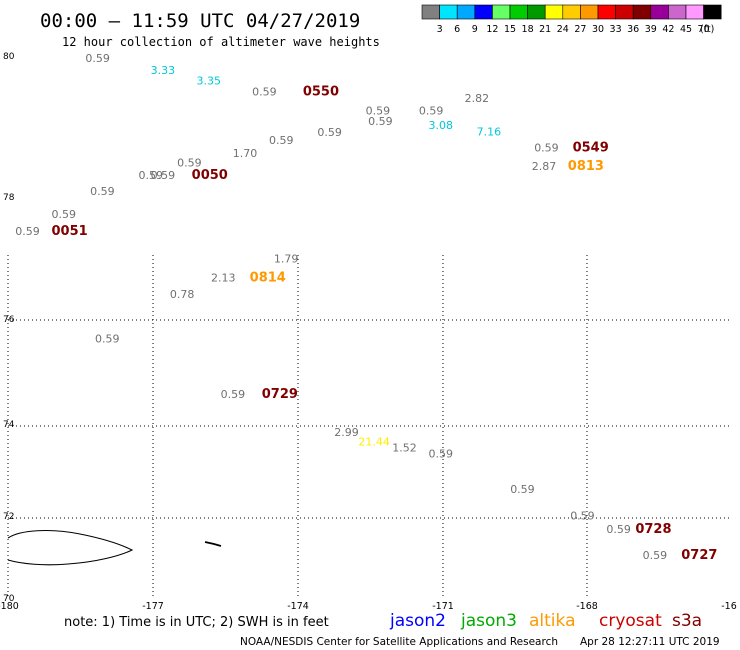 Image resolution: width=740 pixels, height=650 pixels. I want to click on wave-height-value: 0.78, so click(182, 294).